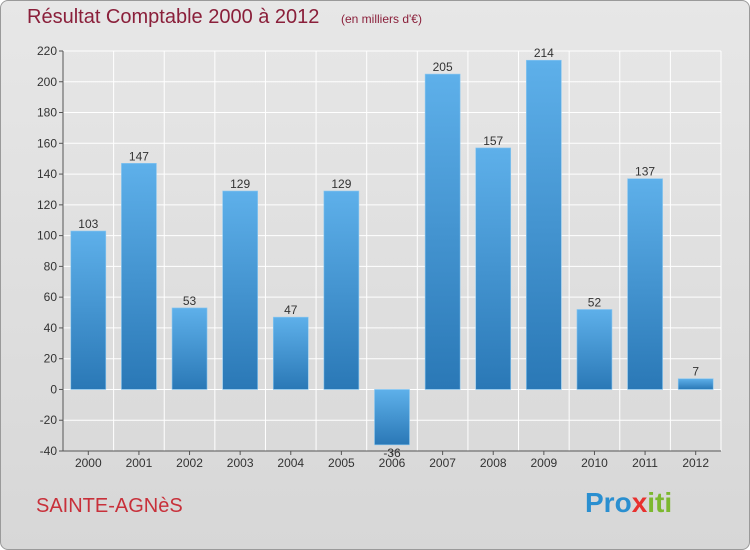 The height and width of the screenshot is (550, 750). What do you see at coordinates (88, 463) in the screenshot?
I see `x-tick-label-2000: 2000` at bounding box center [88, 463].